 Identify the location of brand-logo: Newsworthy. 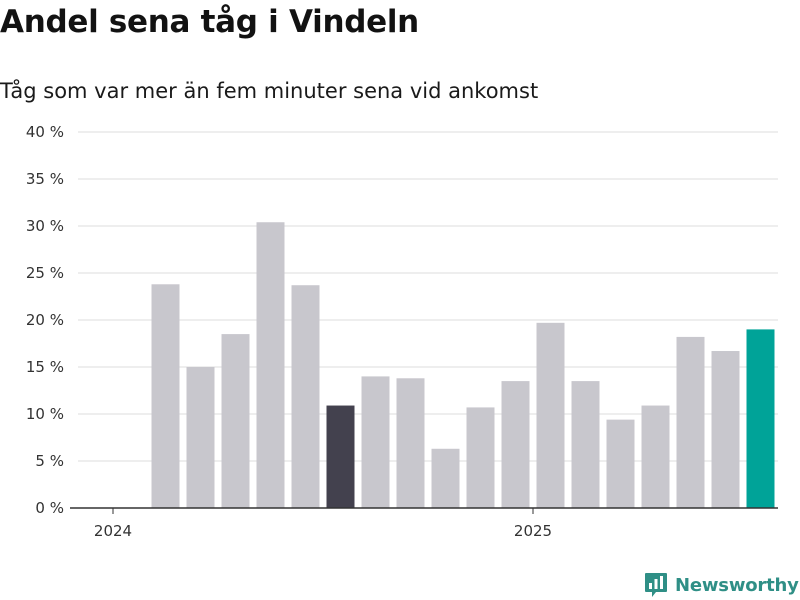
(721, 585).